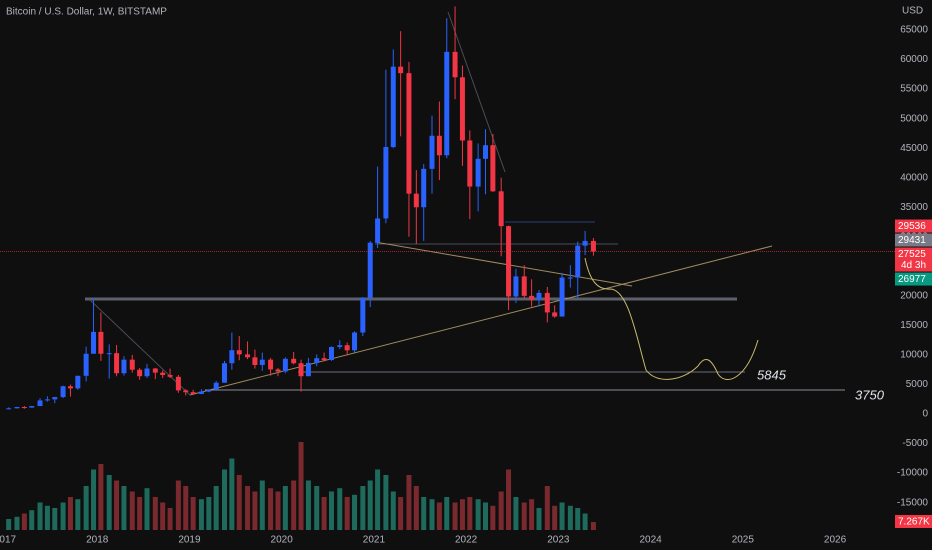 The image size is (932, 550). I want to click on annotation: 3750, so click(870, 394).